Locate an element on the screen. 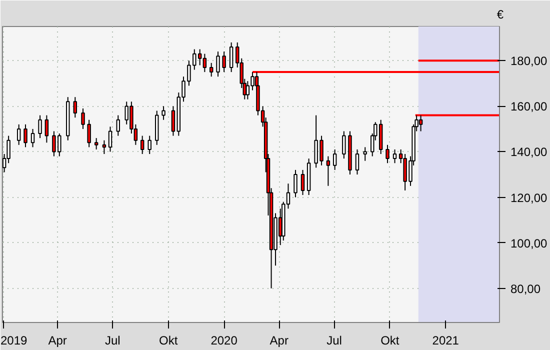  y-tick-label: 180,00 is located at coordinates (529, 61).